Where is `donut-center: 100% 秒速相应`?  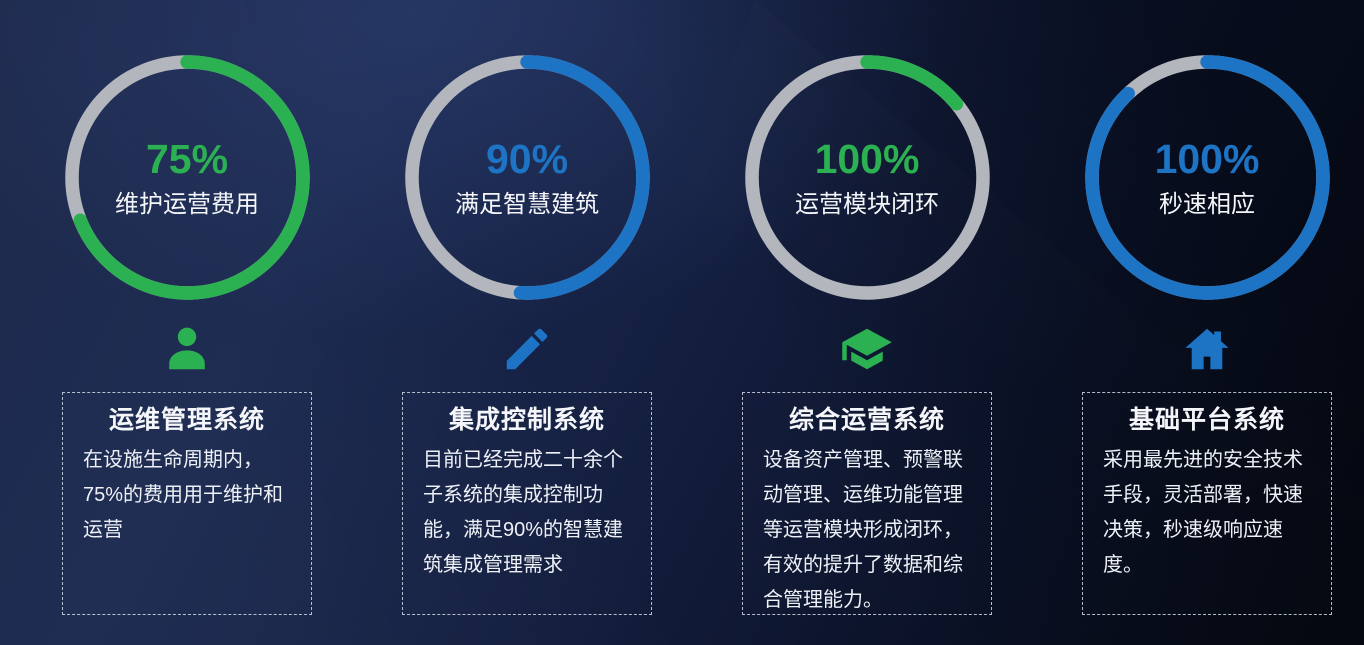 donut-center: 100% 秒速相应 is located at coordinates (1207, 177).